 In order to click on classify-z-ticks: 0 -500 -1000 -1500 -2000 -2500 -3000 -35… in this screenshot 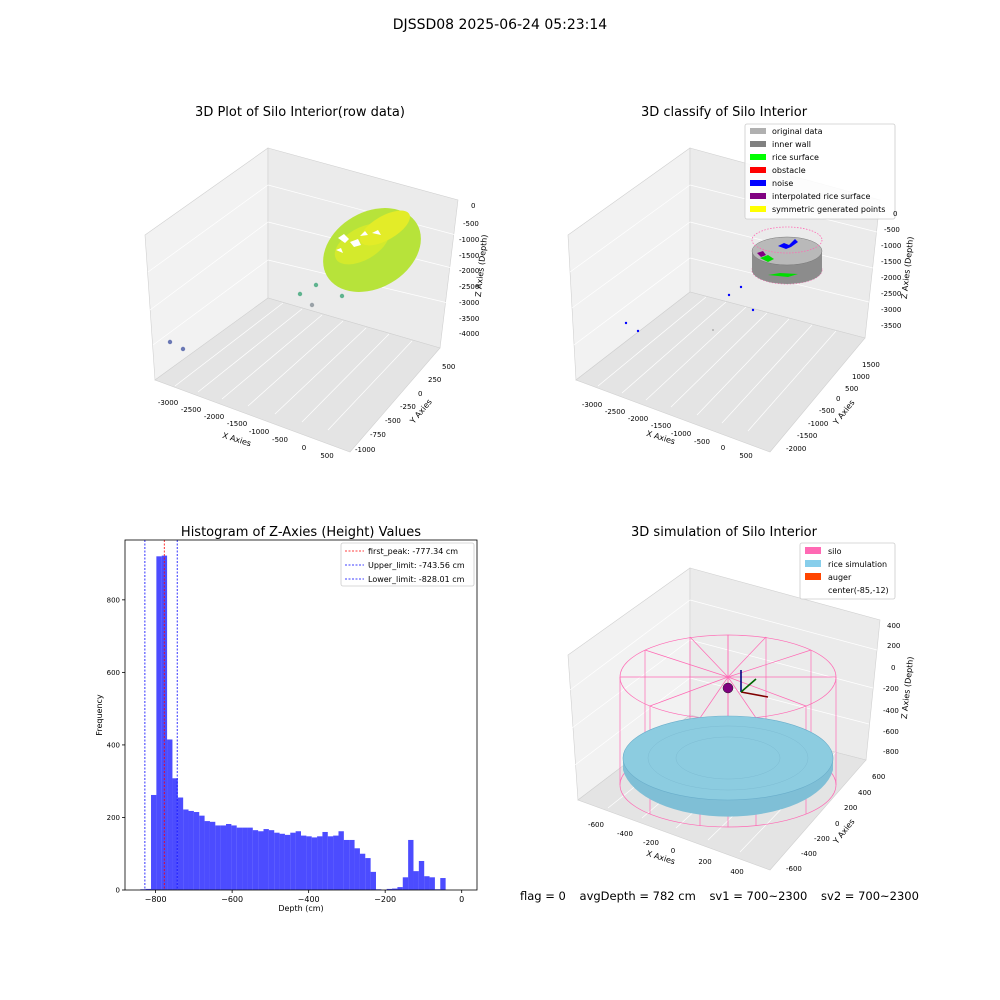, I will do `click(891, 270)`.